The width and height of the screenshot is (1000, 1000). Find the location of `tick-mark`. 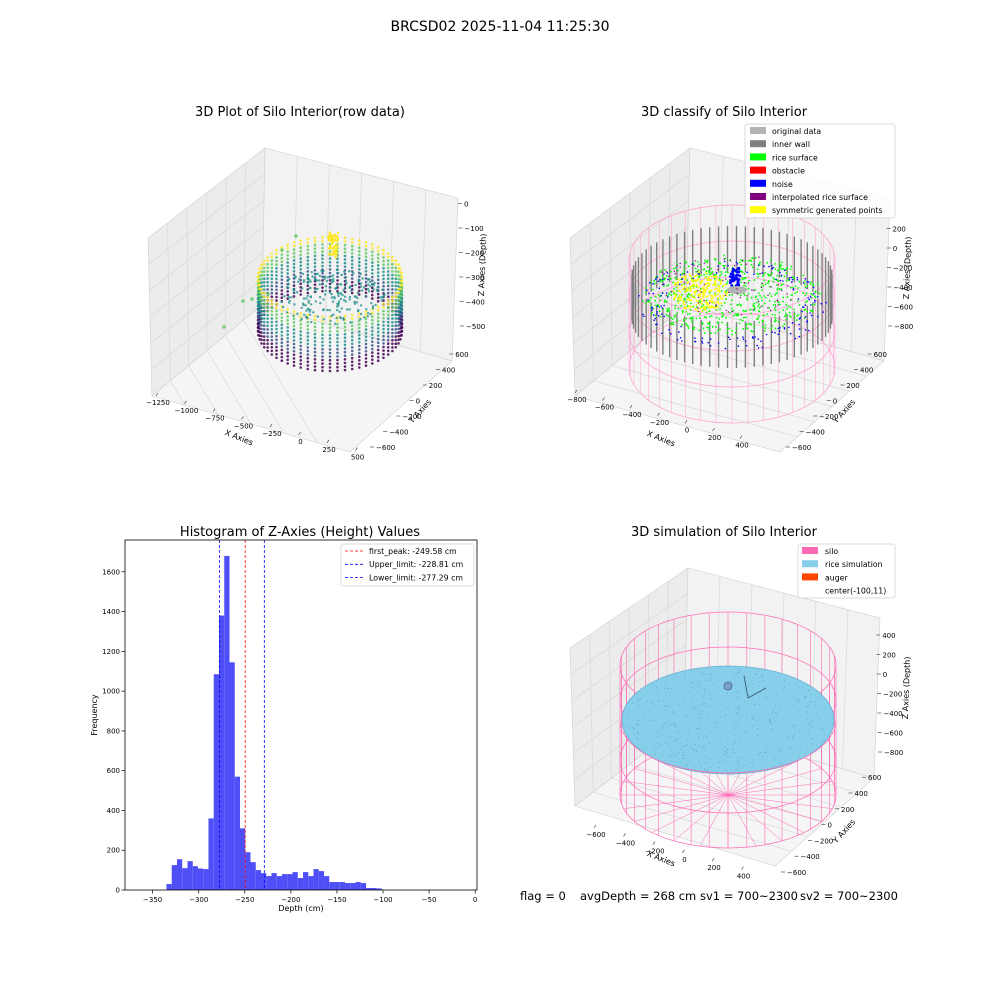

tick-mark is located at coordinates (742, 868).